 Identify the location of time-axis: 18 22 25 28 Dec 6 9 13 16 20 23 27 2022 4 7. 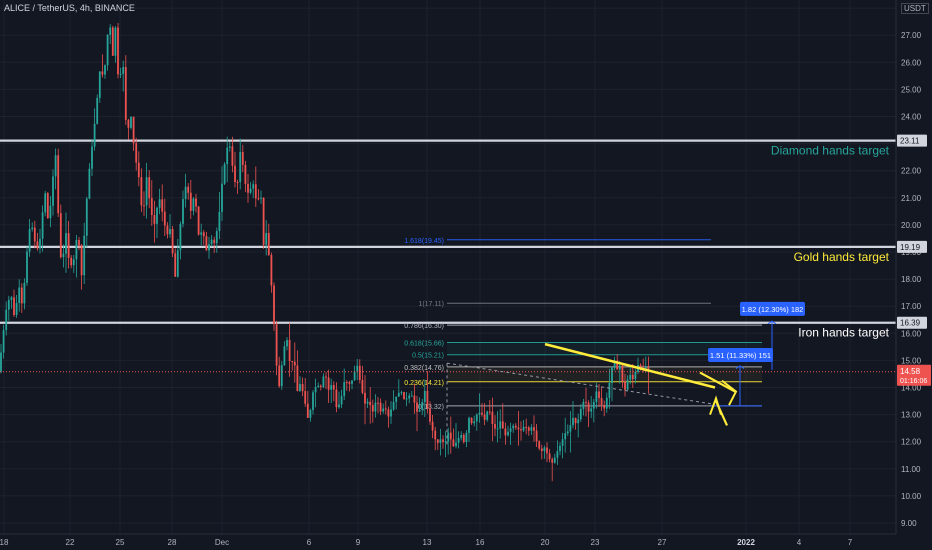
(448, 540).